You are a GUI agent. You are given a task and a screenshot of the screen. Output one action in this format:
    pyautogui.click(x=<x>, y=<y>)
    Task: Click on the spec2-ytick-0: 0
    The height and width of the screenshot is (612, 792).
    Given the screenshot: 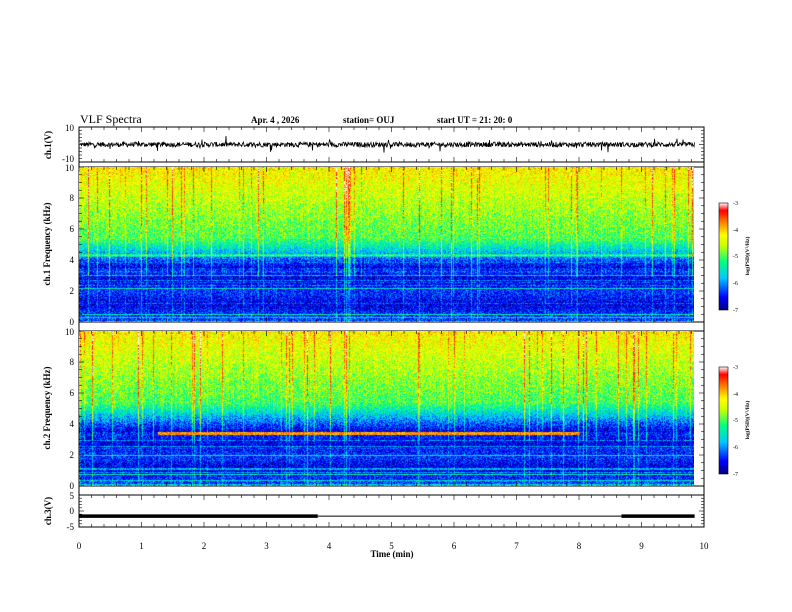 What is the action you would take?
    pyautogui.click(x=72, y=486)
    